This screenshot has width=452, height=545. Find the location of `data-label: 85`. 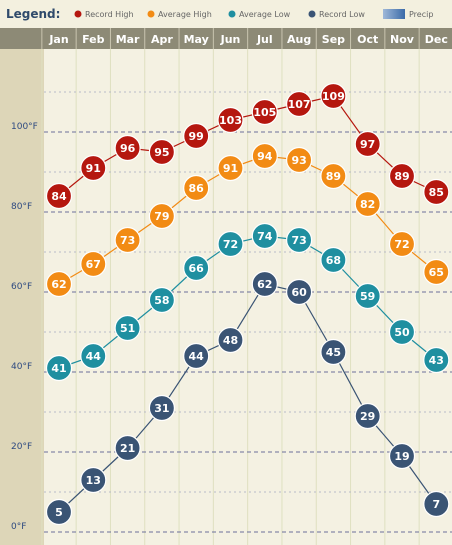

data-label: 85 is located at coordinates (436, 192).